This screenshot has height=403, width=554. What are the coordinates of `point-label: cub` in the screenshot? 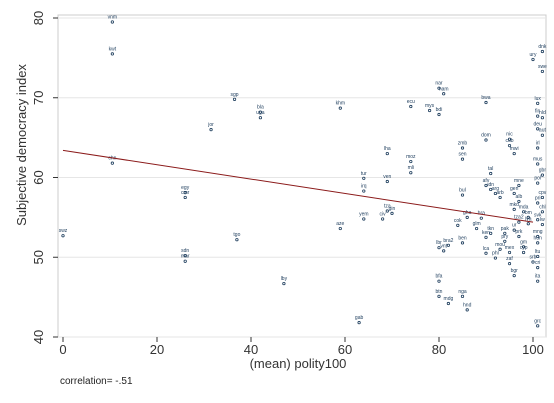 It's located at (509, 141).